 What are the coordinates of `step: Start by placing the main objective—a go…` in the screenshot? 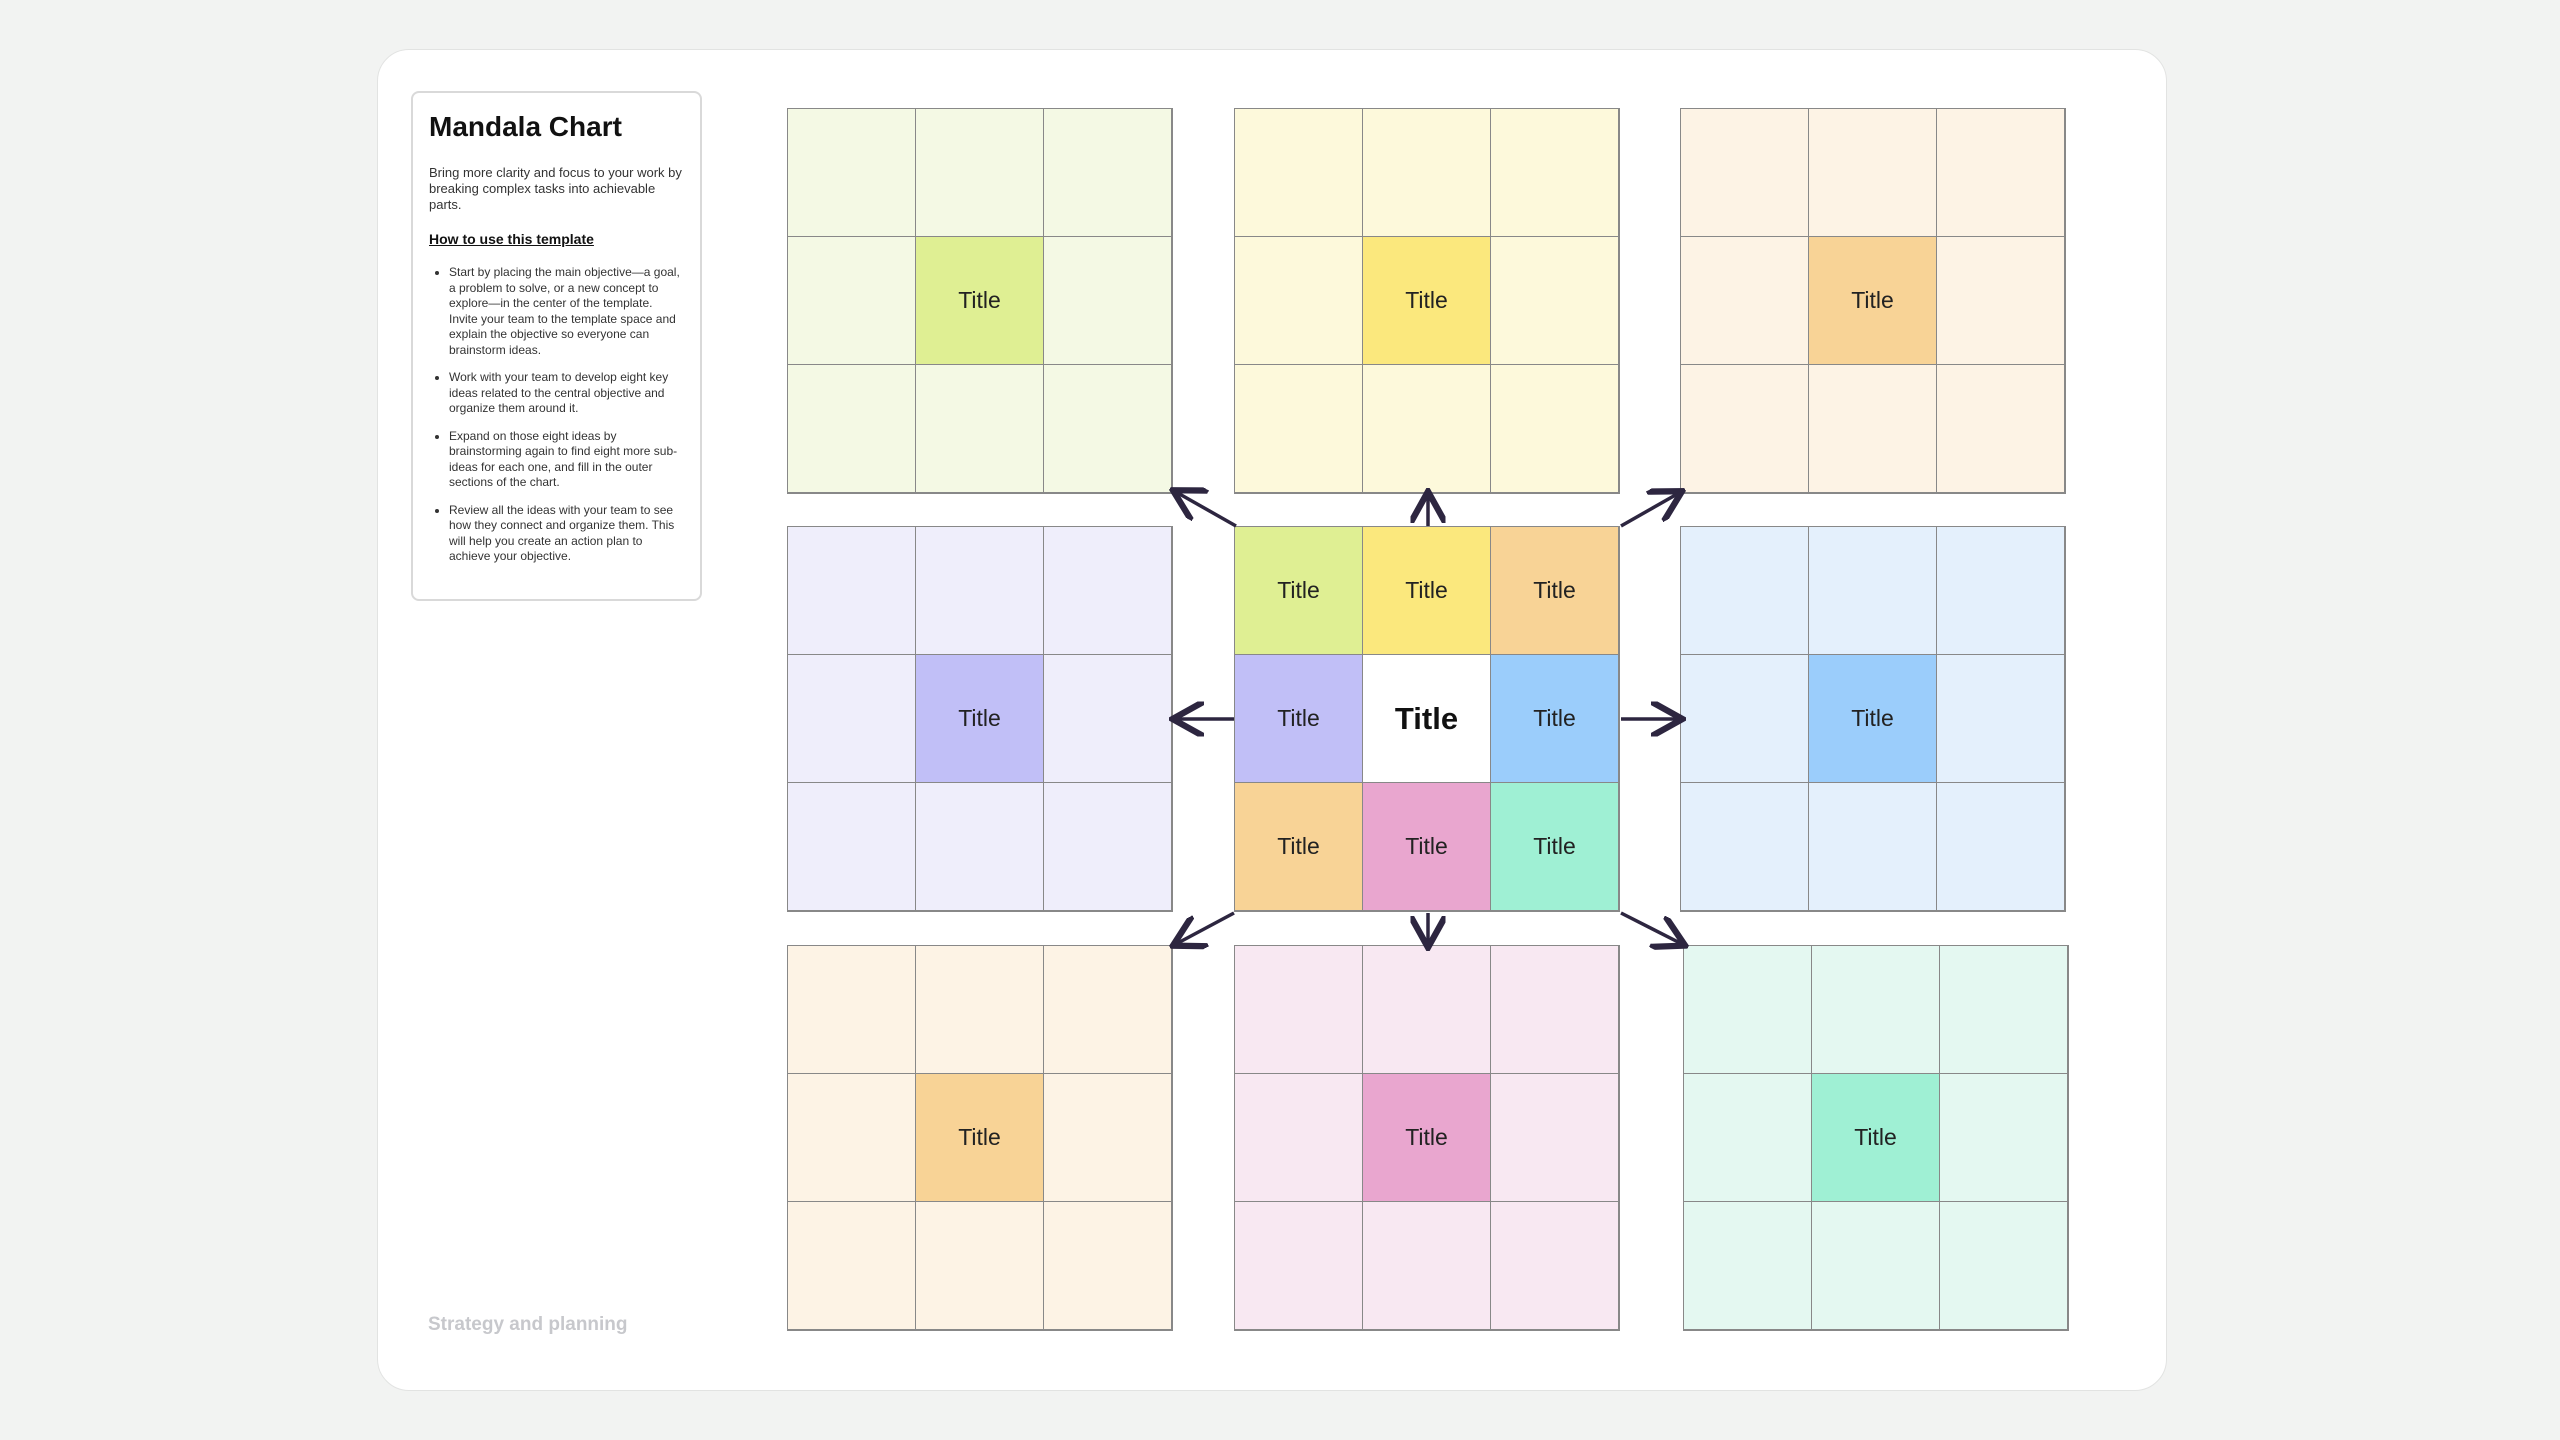 It's located at (566, 311).